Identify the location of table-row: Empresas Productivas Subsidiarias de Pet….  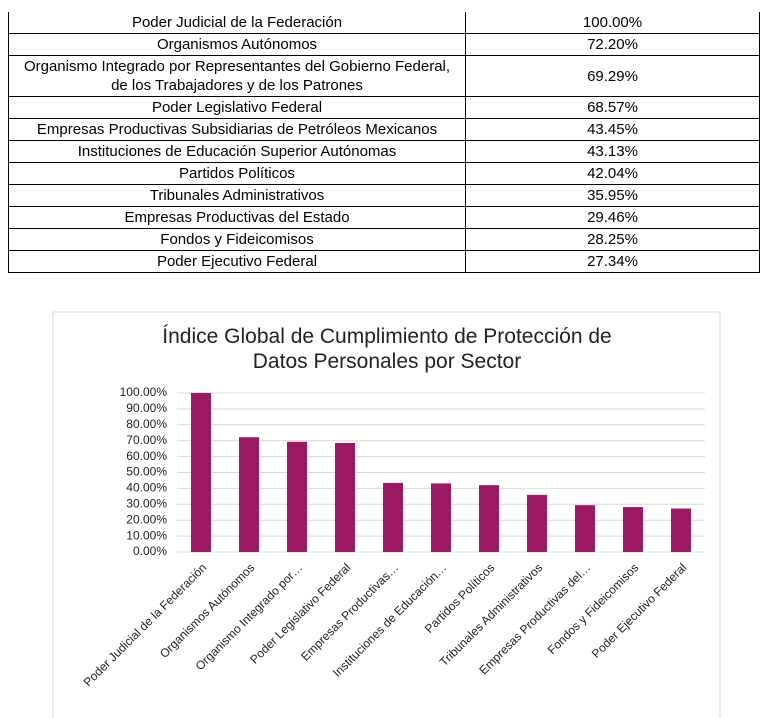
(384, 129).